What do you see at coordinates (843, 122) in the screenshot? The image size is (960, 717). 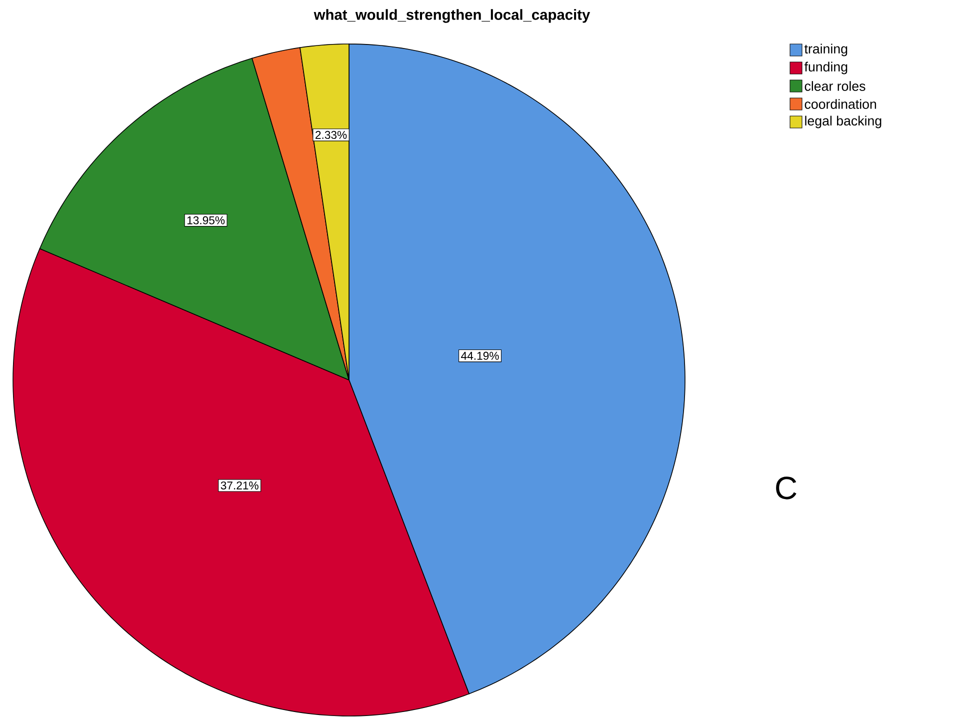 I see `legend-label: legal backing` at bounding box center [843, 122].